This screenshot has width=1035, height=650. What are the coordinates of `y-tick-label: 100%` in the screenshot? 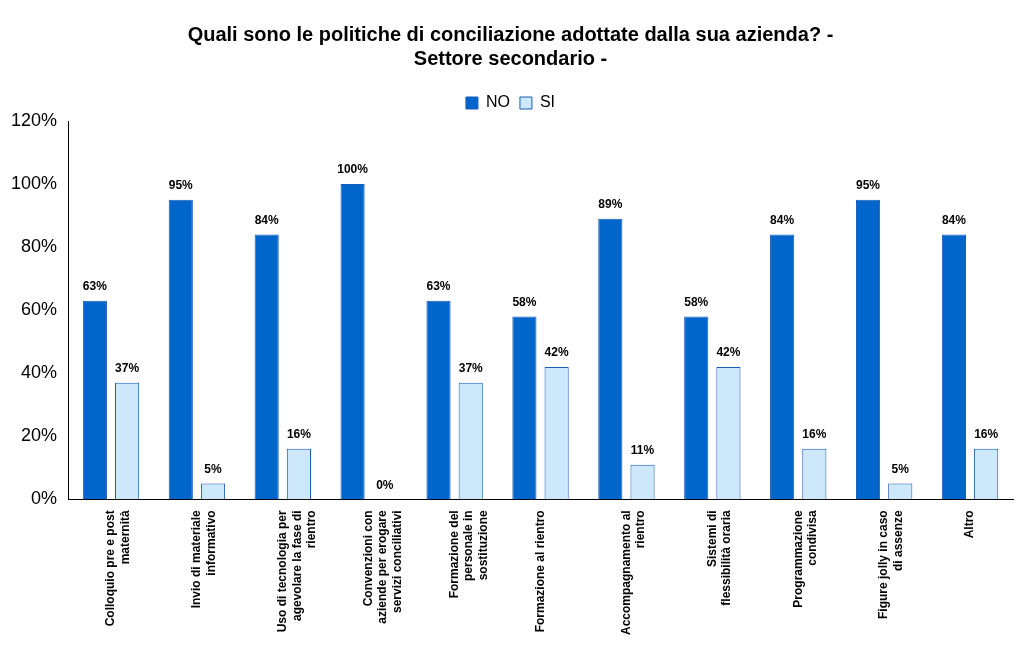 It's located at (34, 183).